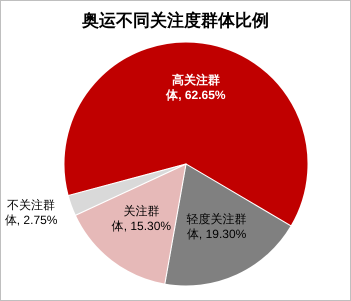  What do you see at coordinates (31, 213) in the screenshot?
I see `slice-label: 不关注群体, 2.75%` at bounding box center [31, 213].